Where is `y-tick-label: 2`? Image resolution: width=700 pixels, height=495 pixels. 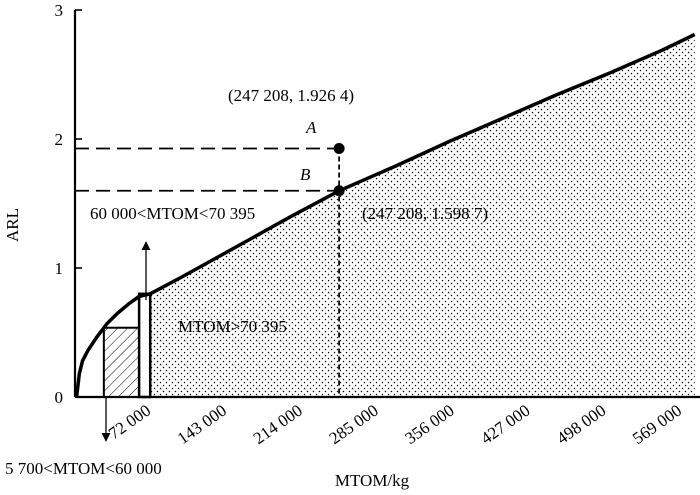 y-tick-label: 2 is located at coordinates (59, 139).